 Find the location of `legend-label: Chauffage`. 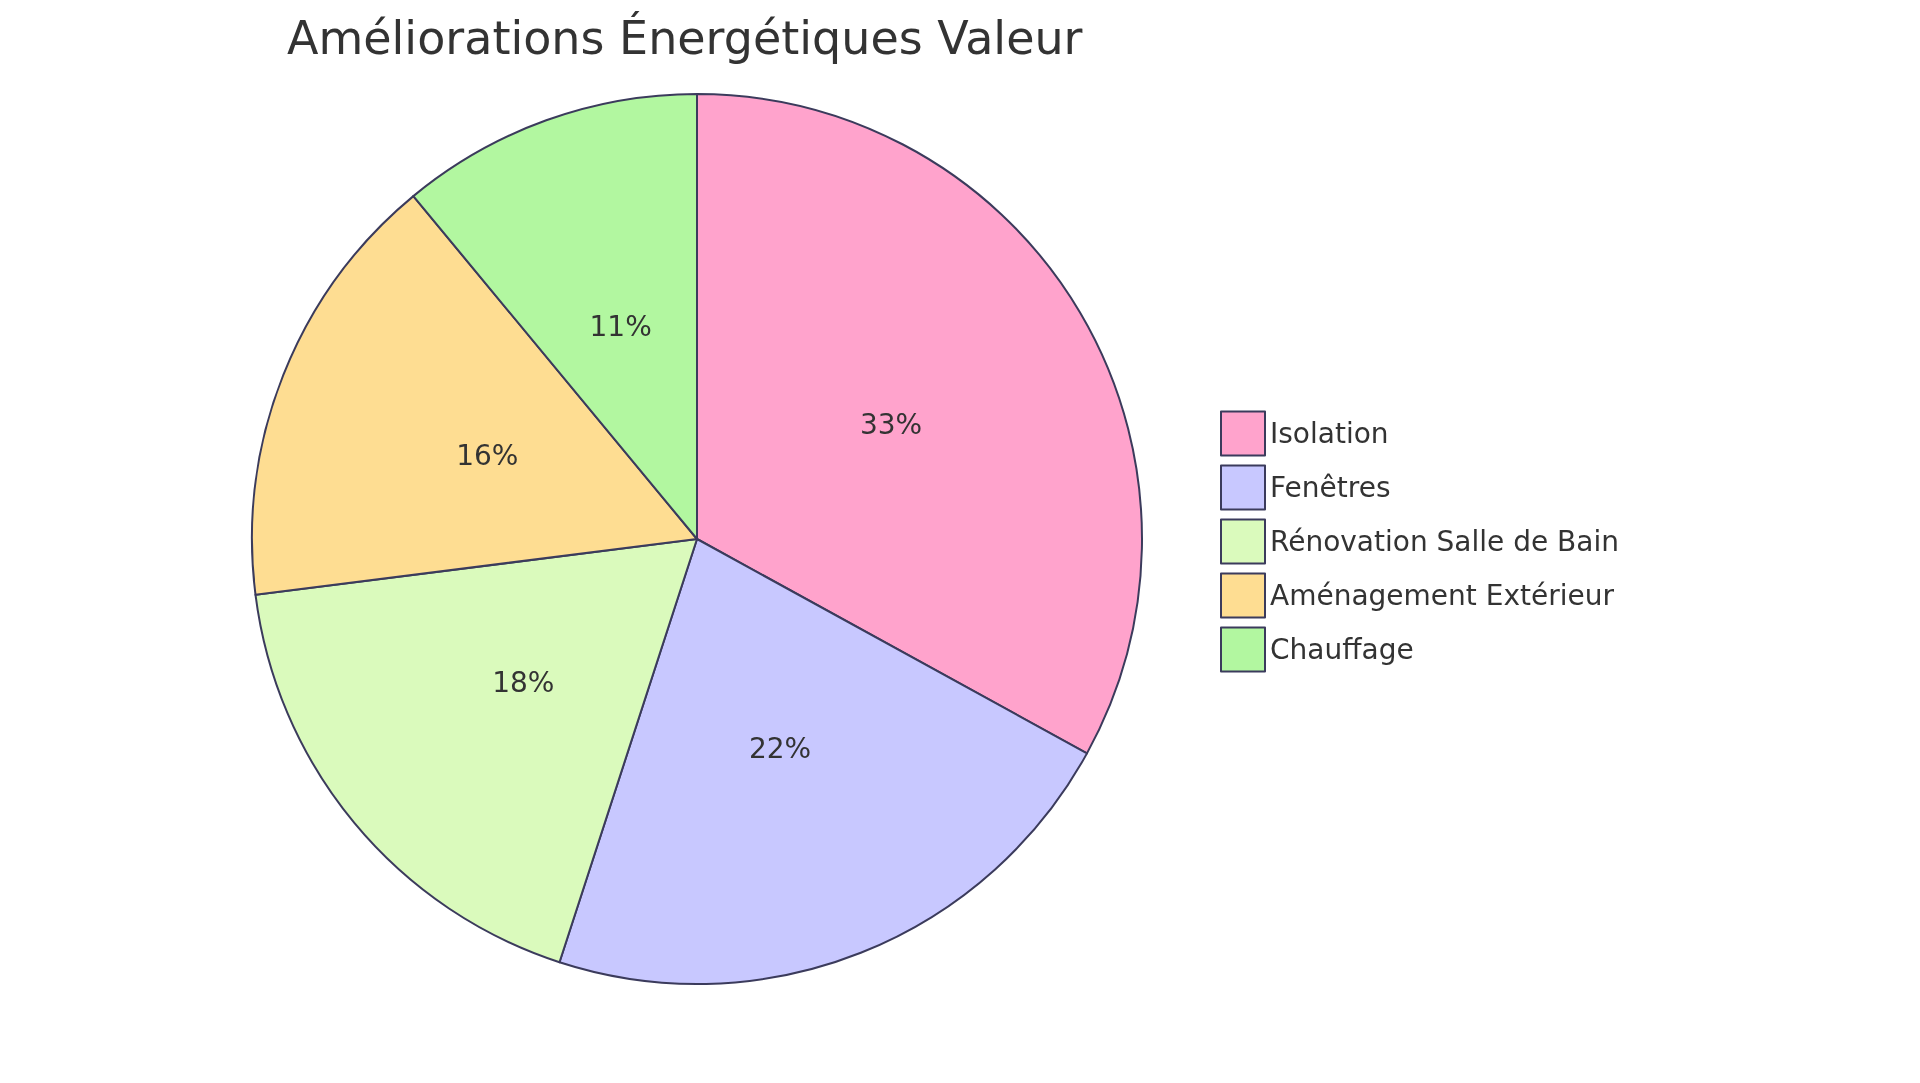

legend-label: Chauffage is located at coordinates (1342, 649).